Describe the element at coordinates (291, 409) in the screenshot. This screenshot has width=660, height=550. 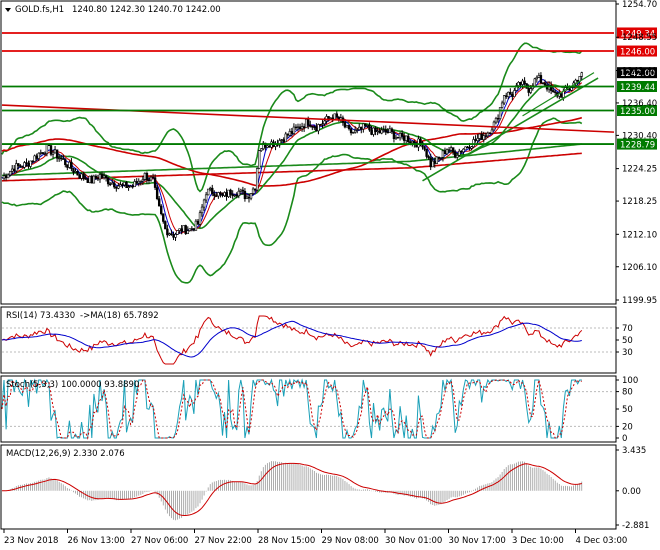
I see `stoch-d-line` at that location.